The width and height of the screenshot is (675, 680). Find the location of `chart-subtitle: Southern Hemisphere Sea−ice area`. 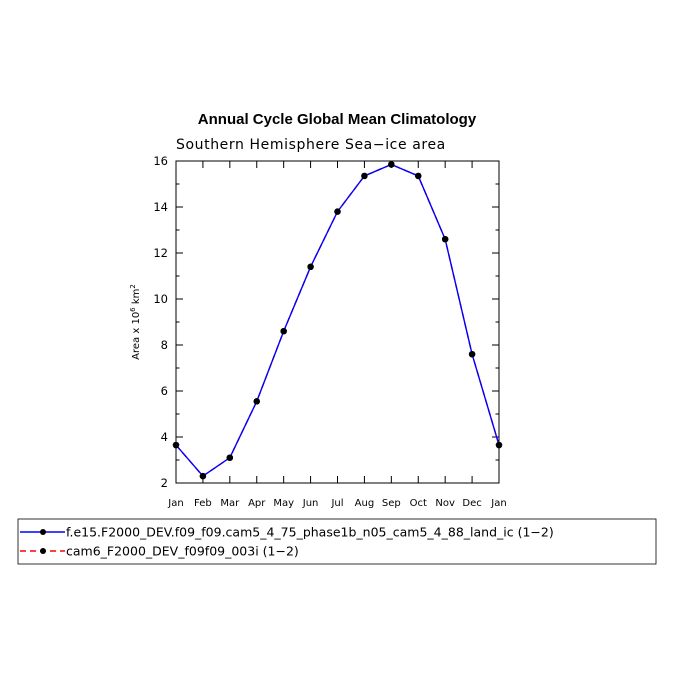

chart-subtitle: Southern Hemisphere Sea−ice area is located at coordinates (311, 145).